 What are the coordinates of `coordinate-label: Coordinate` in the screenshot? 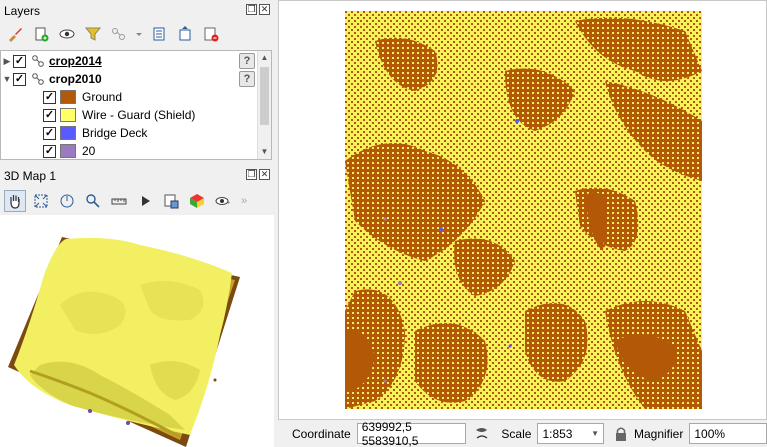 It's located at (321, 433).